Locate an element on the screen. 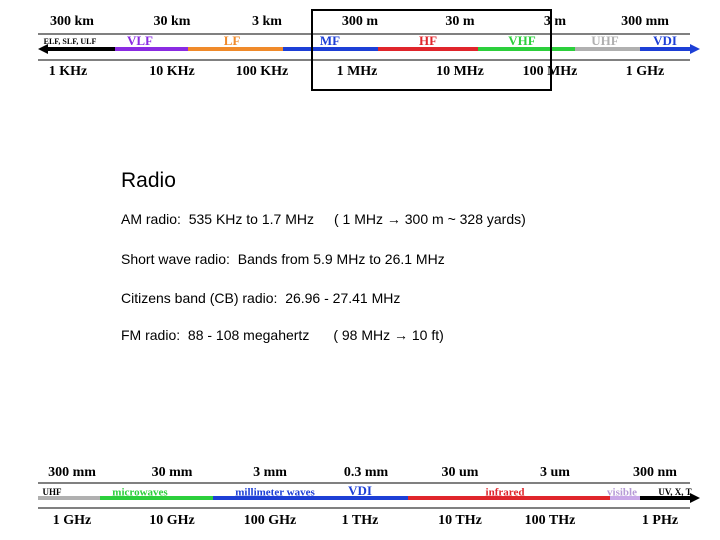 The height and width of the screenshot is (540, 720). frequency: 100 THz is located at coordinates (550, 520).